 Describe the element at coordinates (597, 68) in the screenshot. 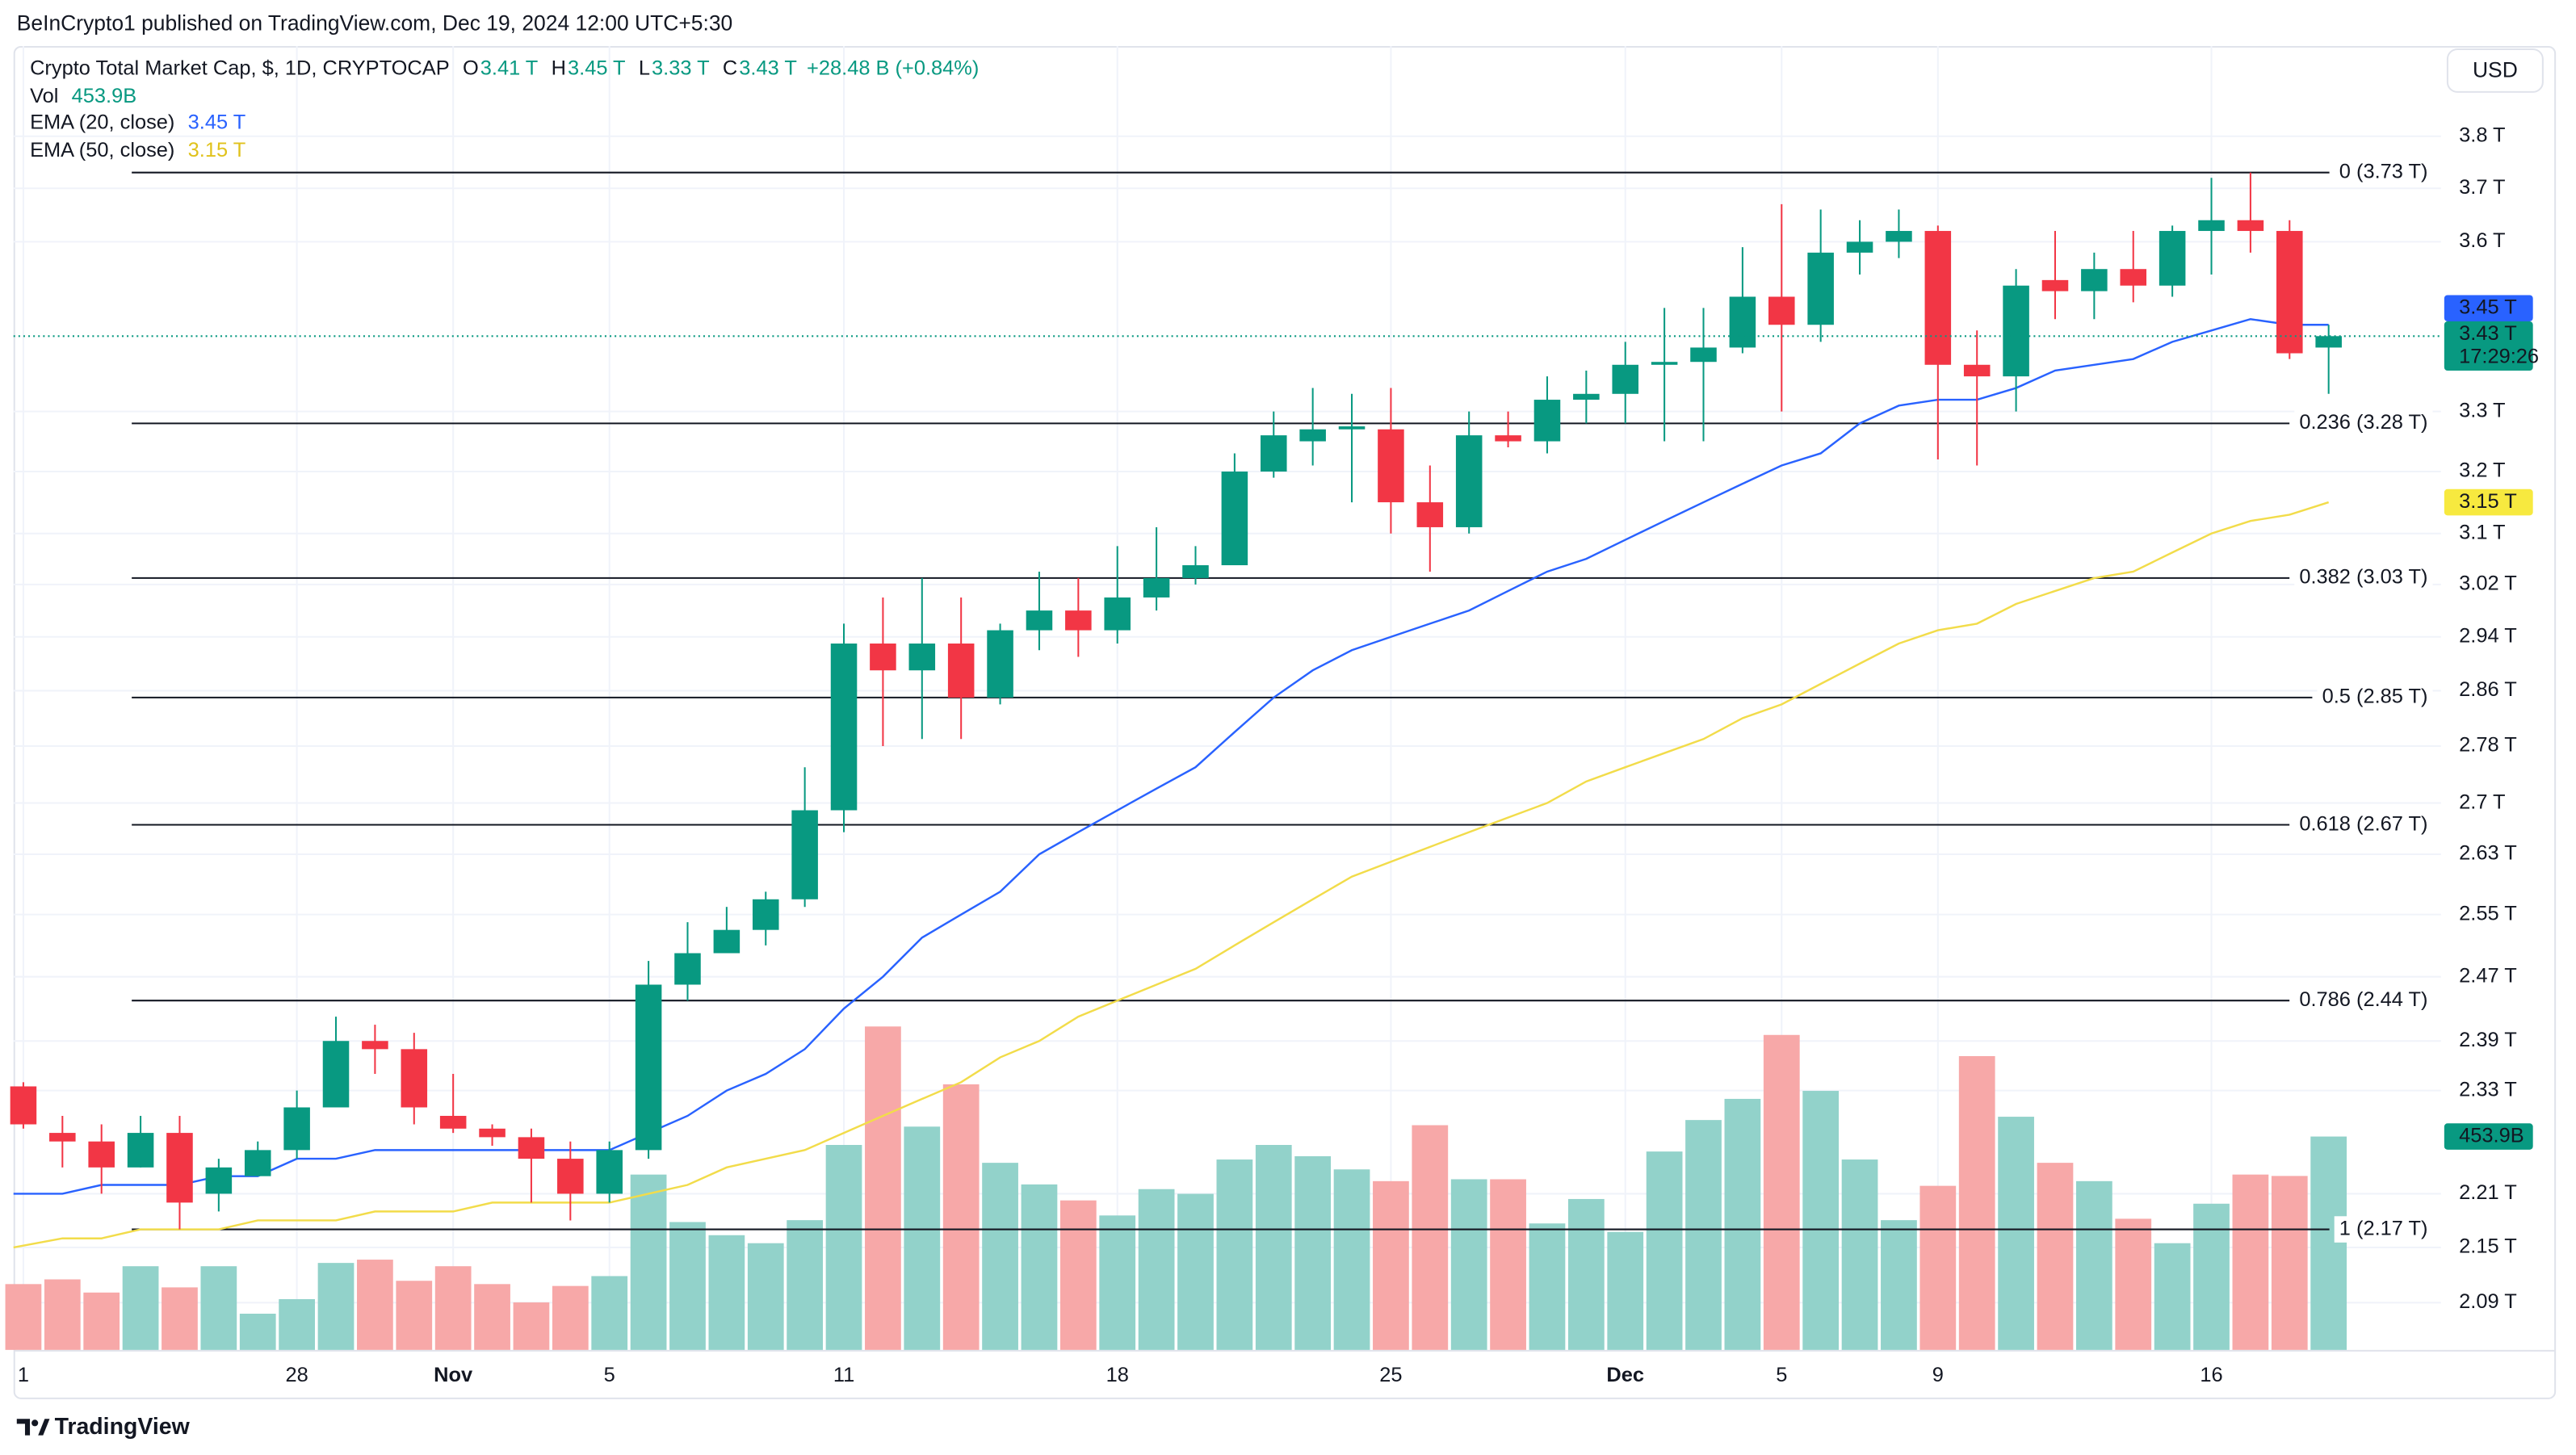

I see `ohlc-value: 3.45 T` at that location.